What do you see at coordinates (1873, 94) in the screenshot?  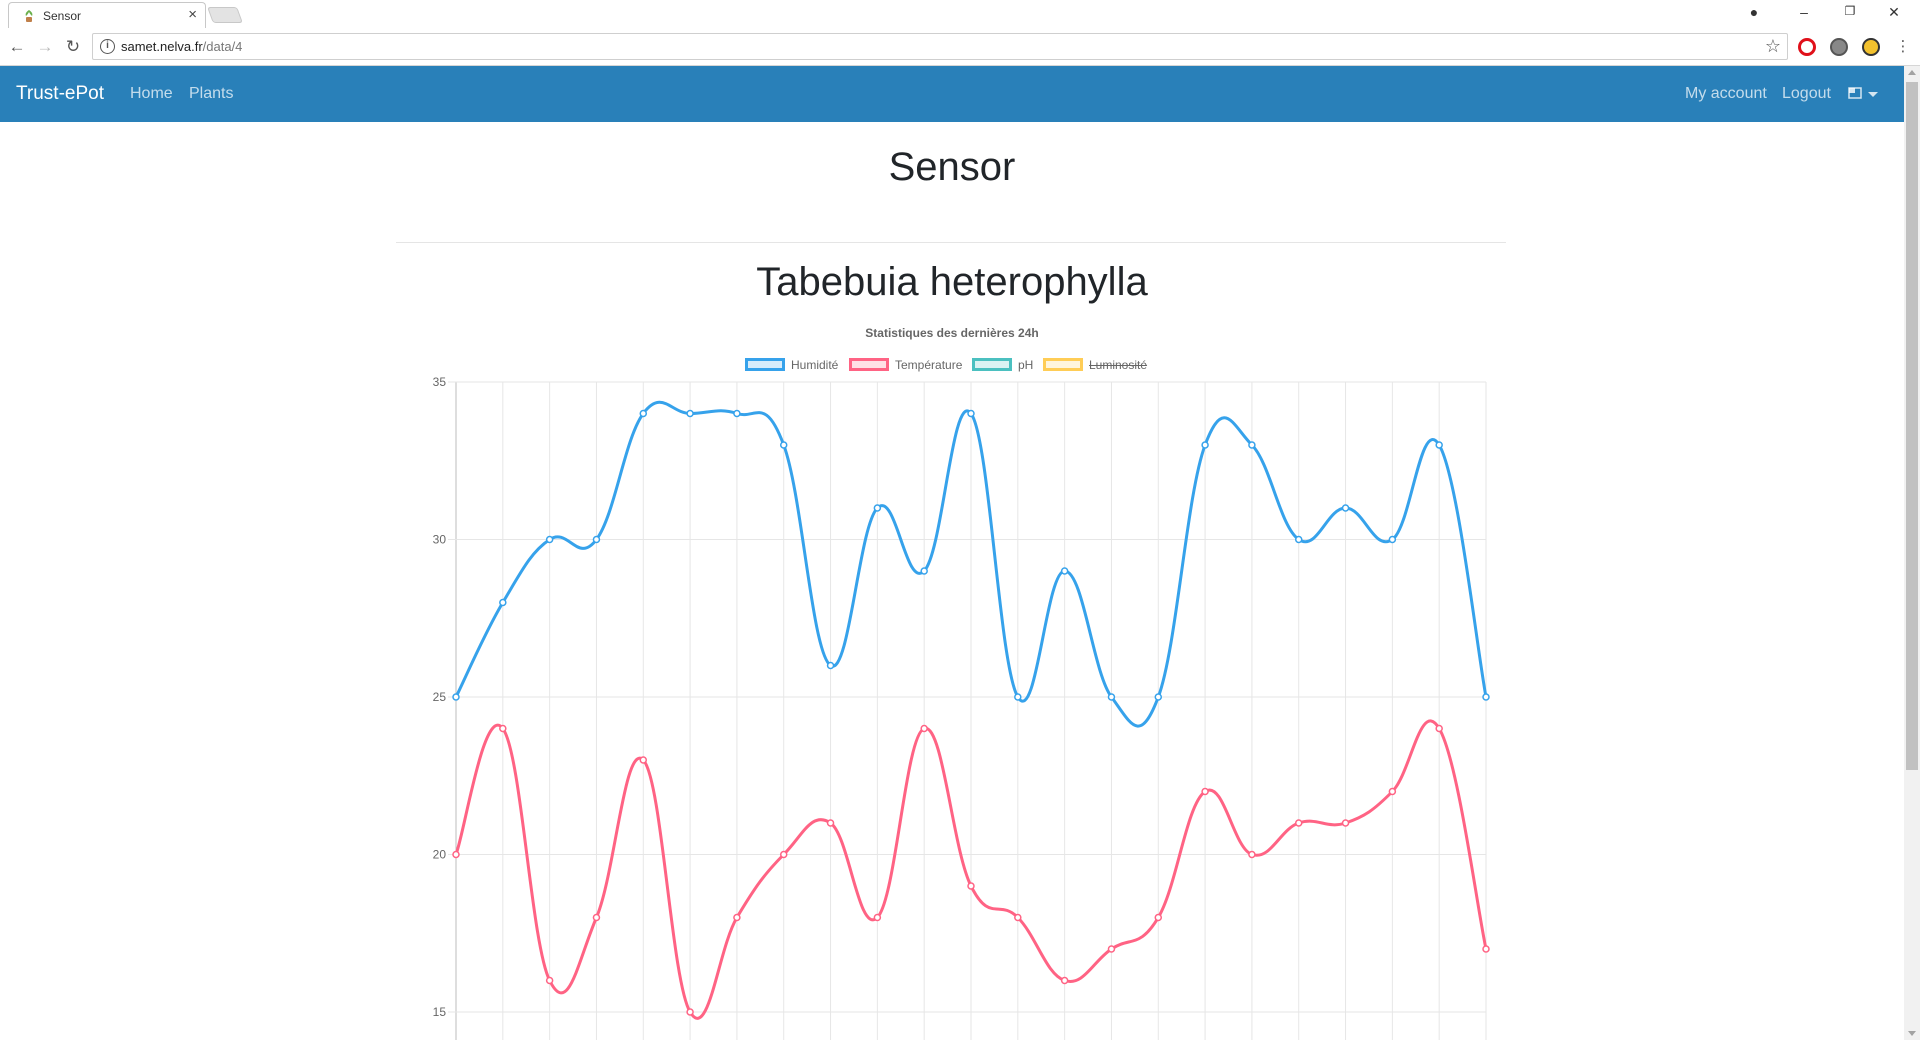 I see `language-dropdown-caret-icon` at bounding box center [1873, 94].